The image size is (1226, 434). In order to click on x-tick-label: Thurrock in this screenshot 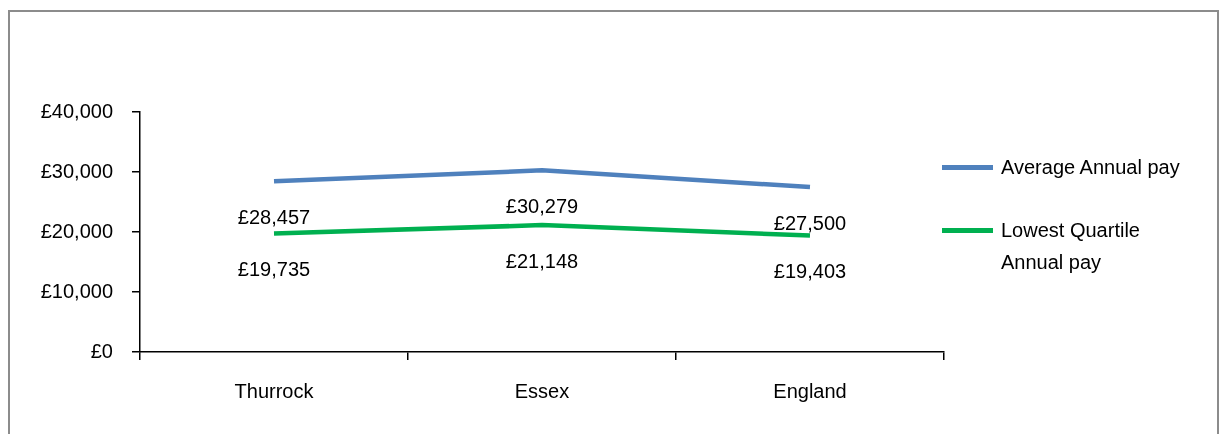, I will do `click(274, 390)`.